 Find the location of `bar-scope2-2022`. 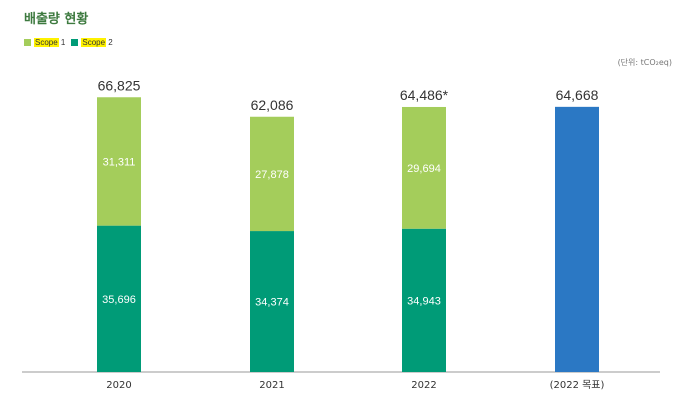

bar-scope2-2022 is located at coordinates (424, 300).